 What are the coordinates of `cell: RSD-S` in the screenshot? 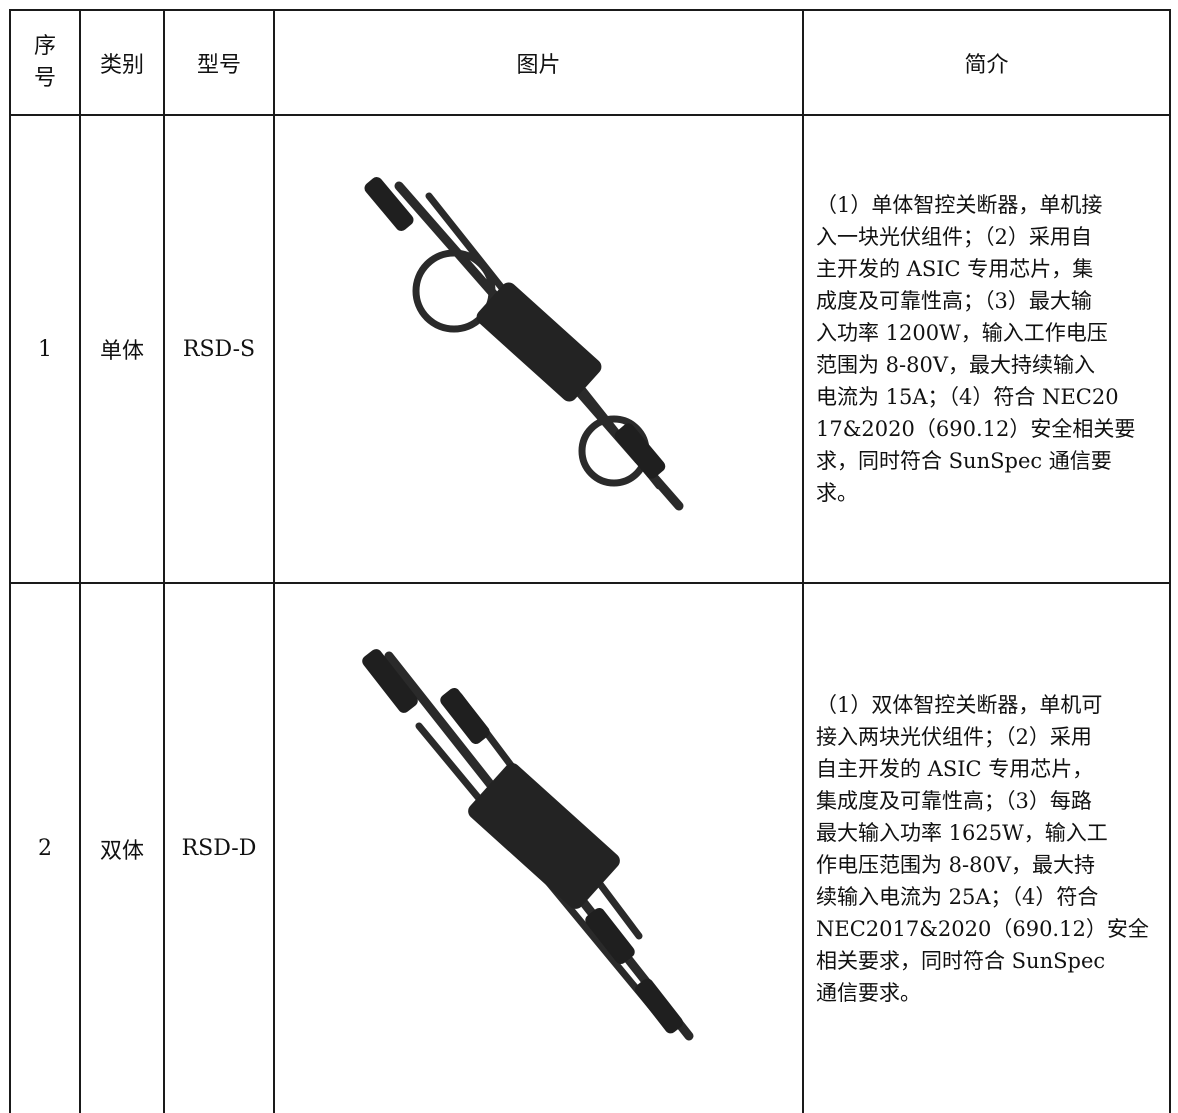 It's located at (219, 349).